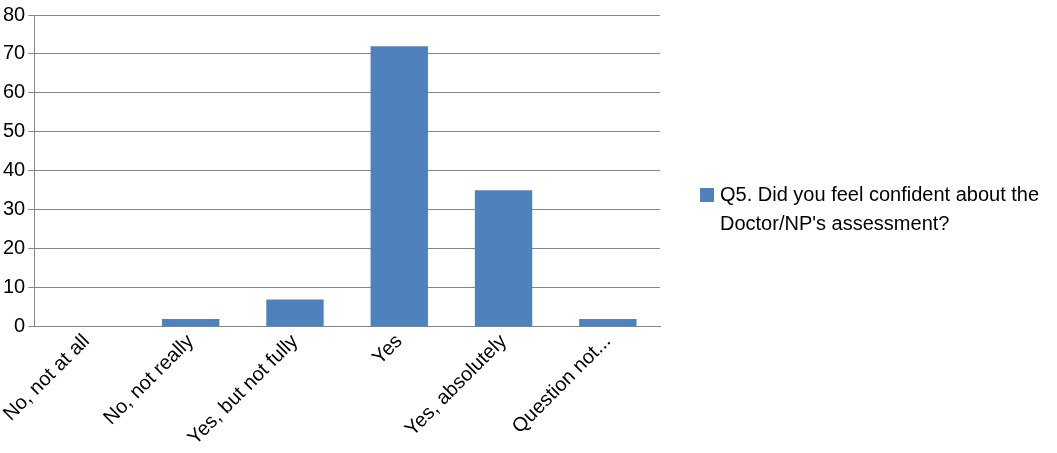 This screenshot has height=453, width=1057. I want to click on y-tick-label: 20, so click(14, 247).